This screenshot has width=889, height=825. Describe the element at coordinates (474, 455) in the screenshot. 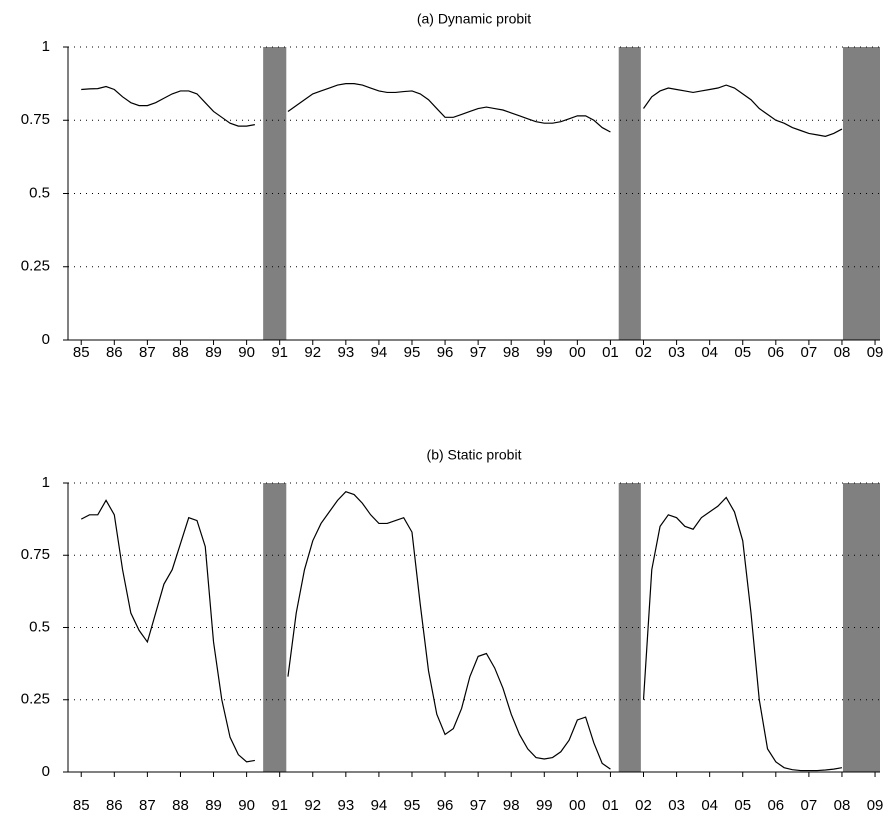

I see `chart-title: (b) Static probit` at that location.